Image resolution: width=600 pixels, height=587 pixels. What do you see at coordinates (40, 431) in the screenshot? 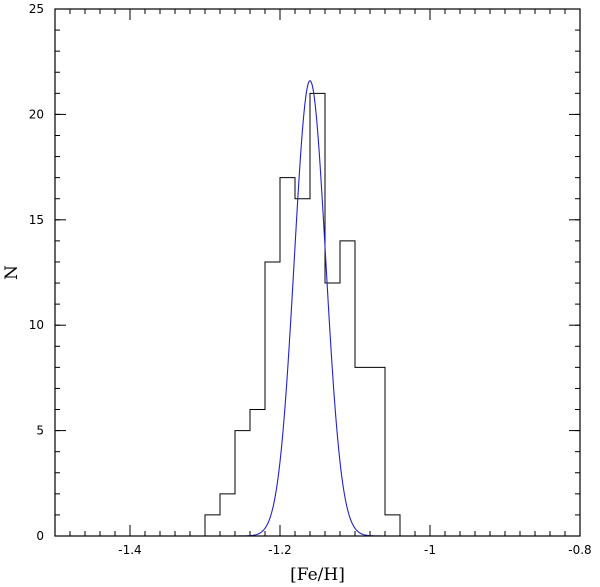
I see `y-tick-label: 5` at bounding box center [40, 431].